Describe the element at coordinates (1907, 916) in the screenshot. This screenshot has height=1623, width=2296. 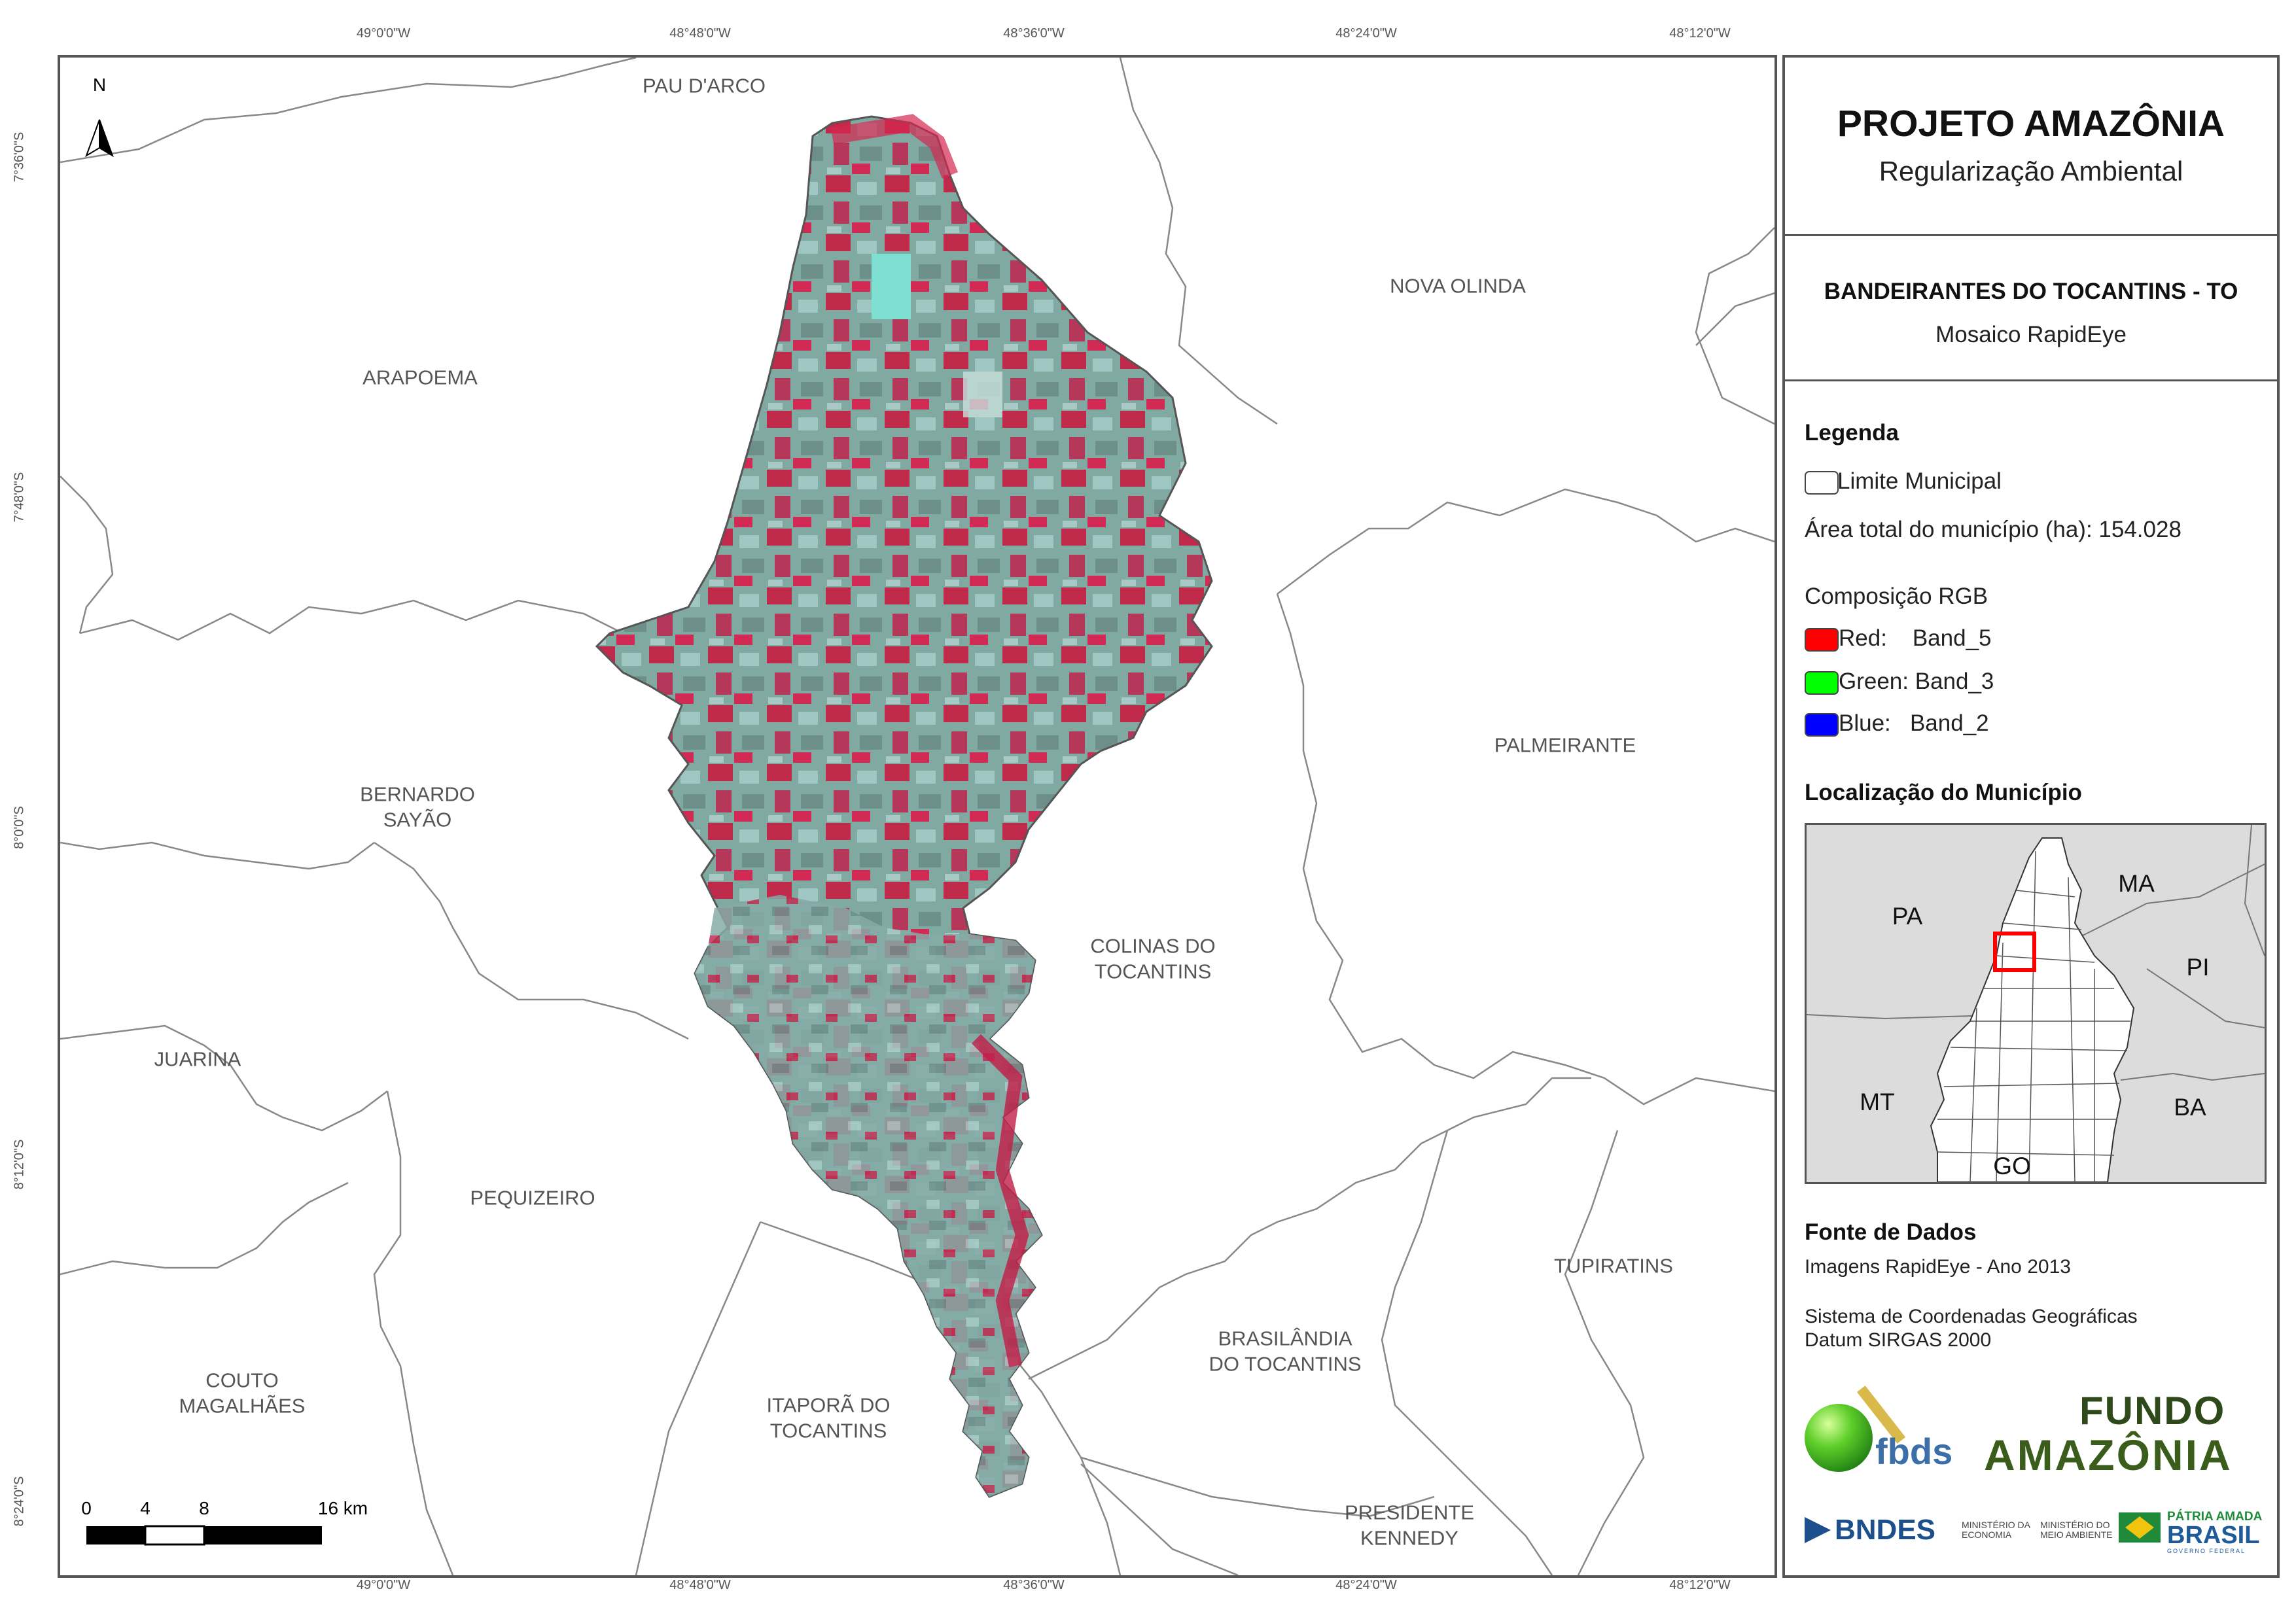
I see `inset-label-pa: PA` at that location.